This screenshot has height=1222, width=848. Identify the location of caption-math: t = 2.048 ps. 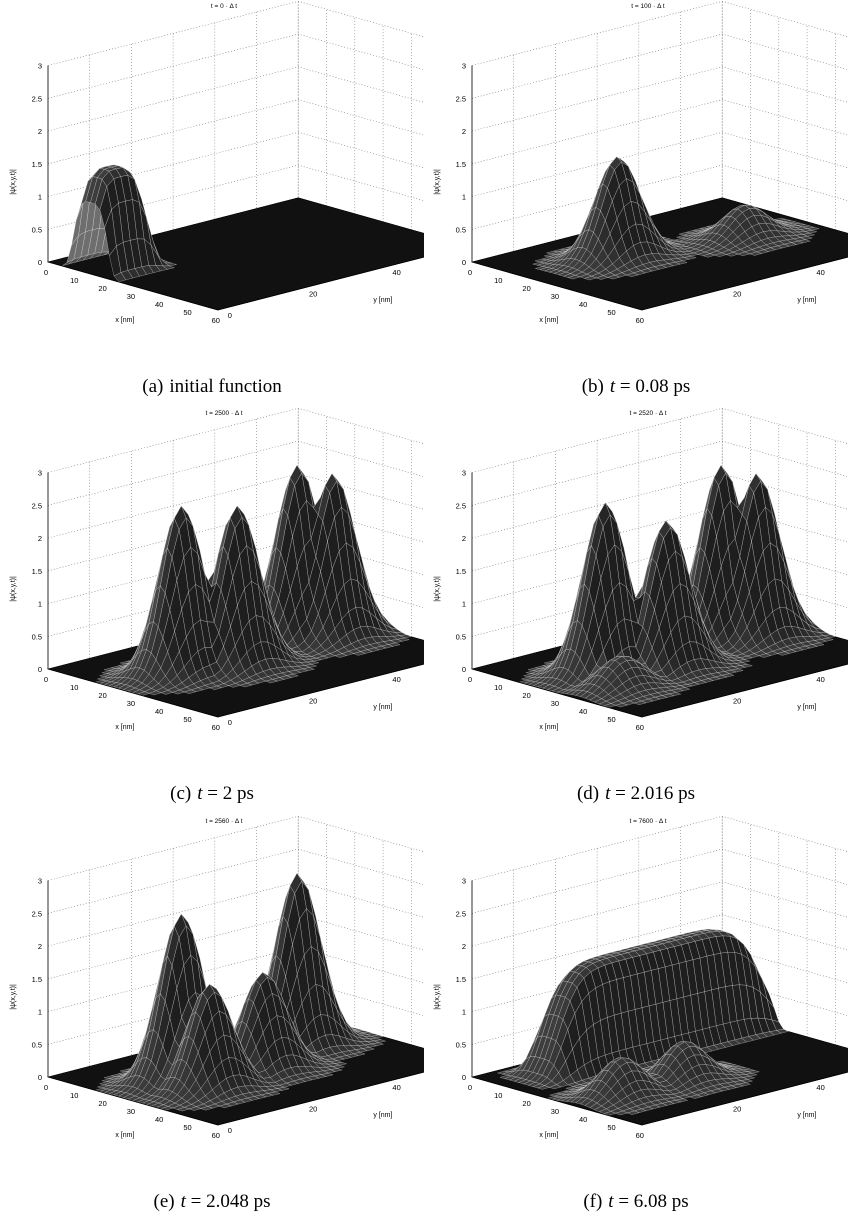
(225, 1201).